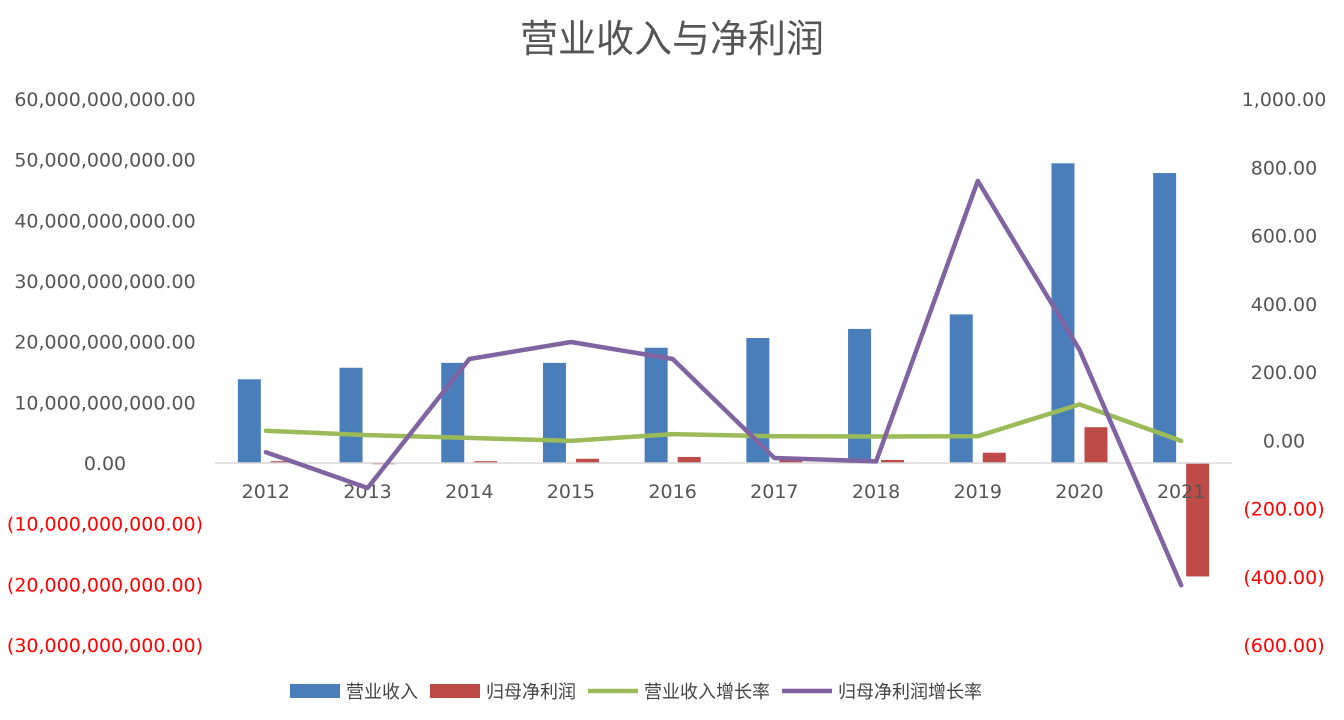  What do you see at coordinates (707, 692) in the screenshot?
I see `legend-label: 营业收入增长率` at bounding box center [707, 692].